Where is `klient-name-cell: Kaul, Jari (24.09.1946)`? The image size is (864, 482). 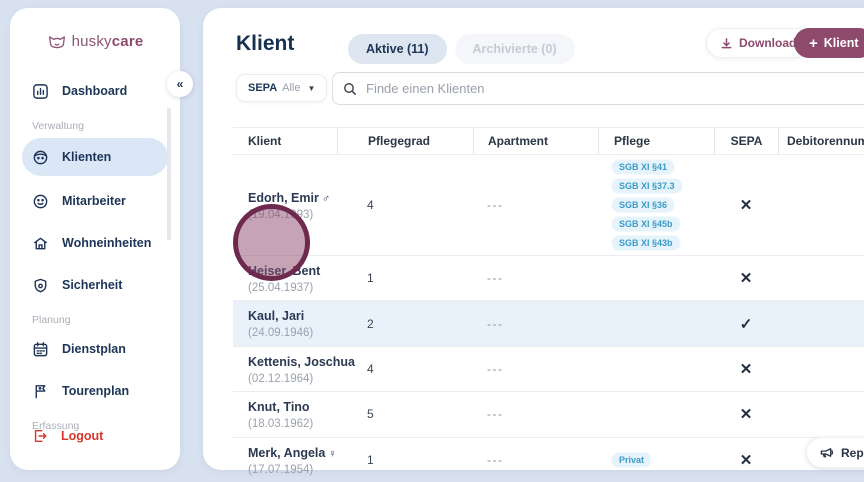 klient-name-cell: Kaul, Jari (24.09.1946) is located at coordinates (285, 323).